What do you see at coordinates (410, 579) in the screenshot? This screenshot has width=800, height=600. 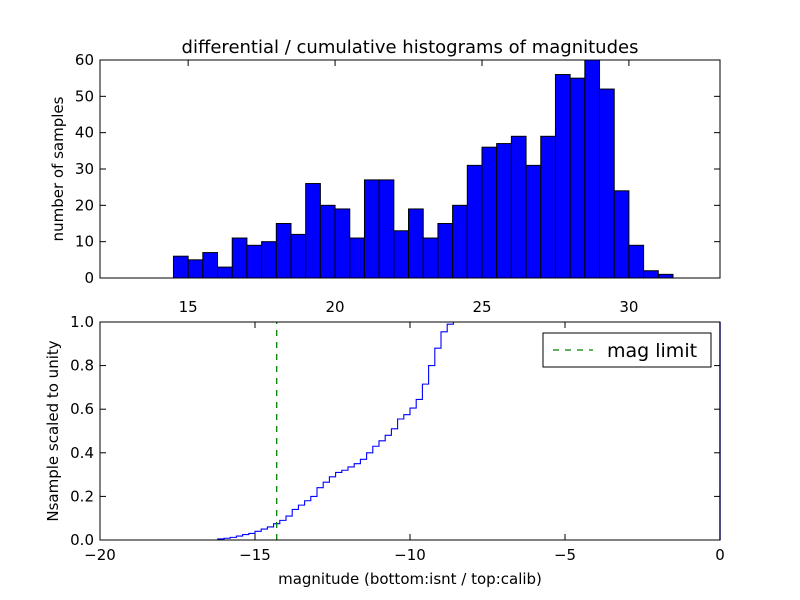 I see `x-axis-label: magnitude (bottom:isnt / top:calib)` at bounding box center [410, 579].